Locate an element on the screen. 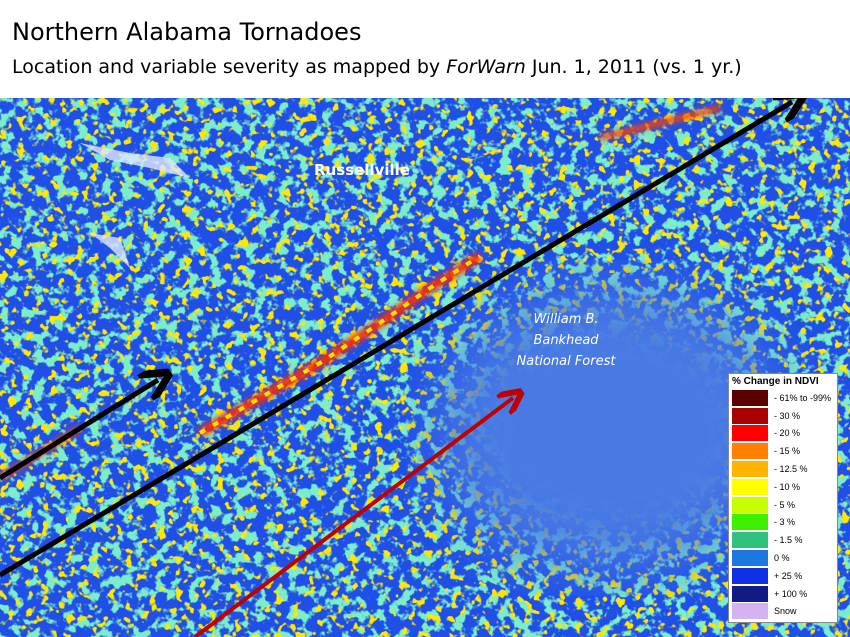  legend-item: - 15 % is located at coordinates (783, 451).